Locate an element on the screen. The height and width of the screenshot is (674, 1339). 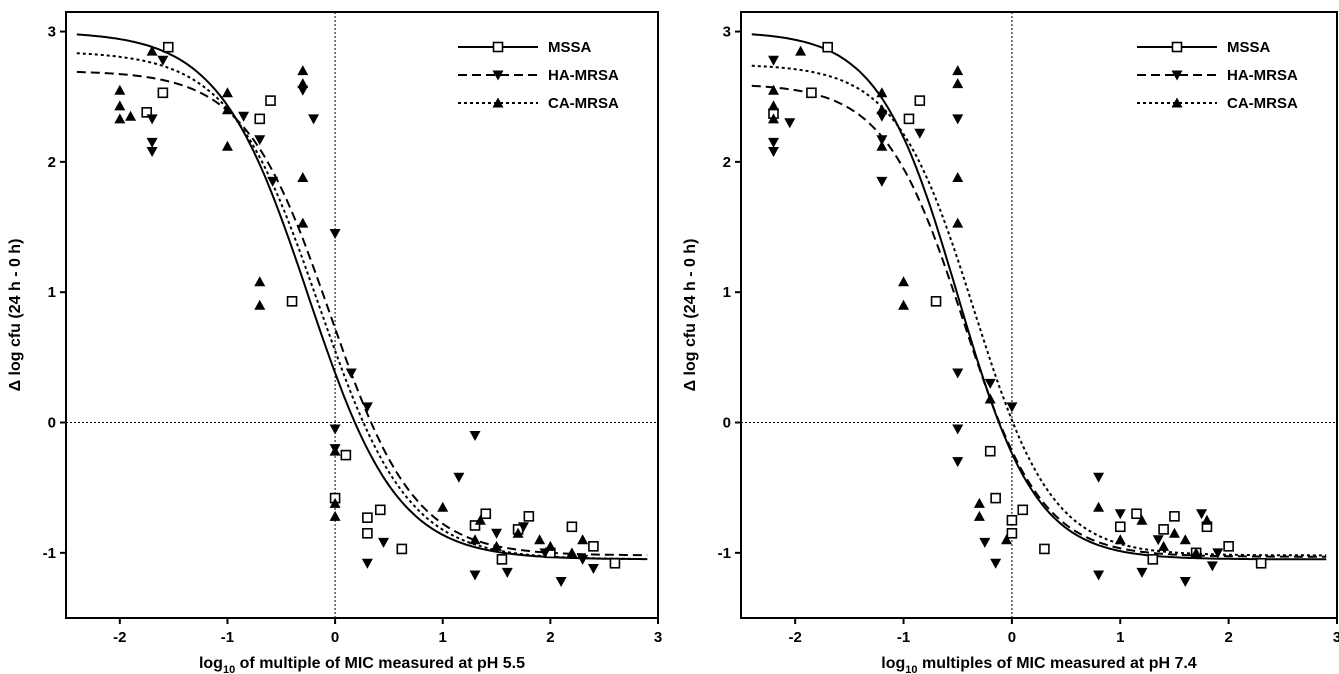
y-axis-label: Δ log cfu (24 h - 0 h) is located at coordinates (15, 315).